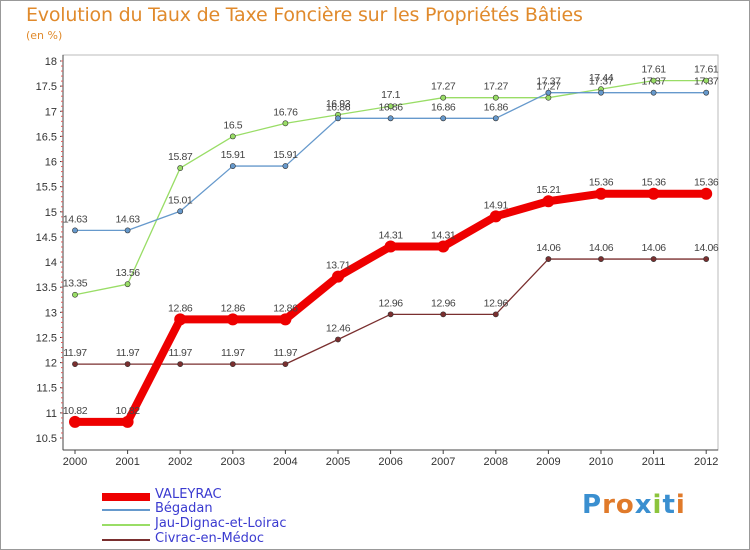 Image resolution: width=750 pixels, height=550 pixels. Describe the element at coordinates (210, 538) in the screenshot. I see `legend-label-civrac: Civrac-en-Médoc` at that location.